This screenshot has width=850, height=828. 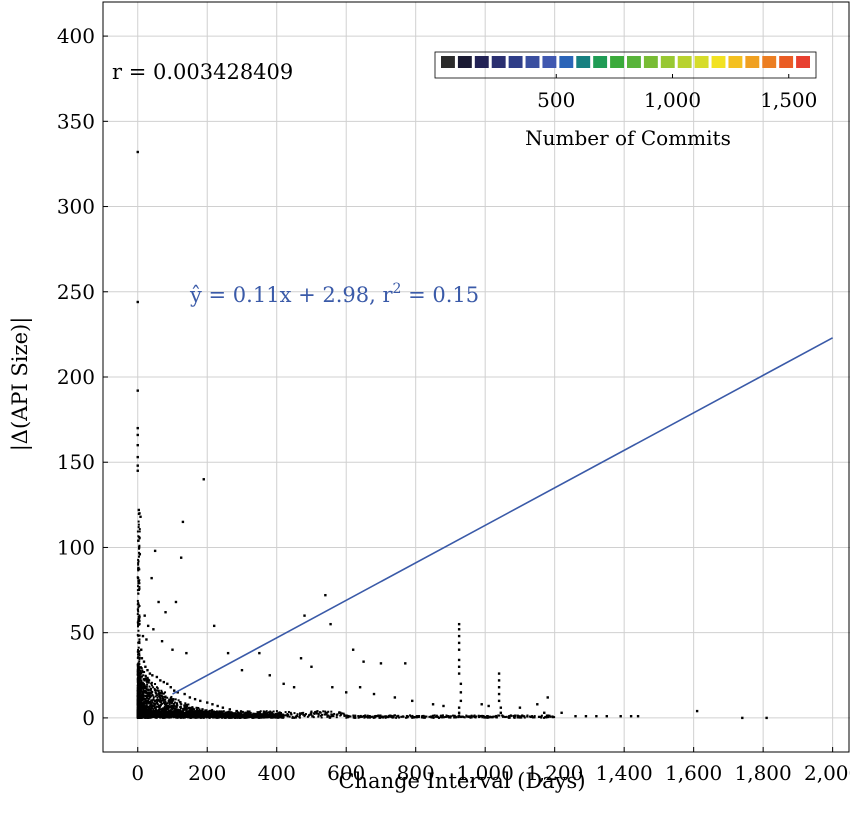 What do you see at coordinates (628, 138) in the screenshot?
I see `colorbar-label: Number of Commits` at bounding box center [628, 138].